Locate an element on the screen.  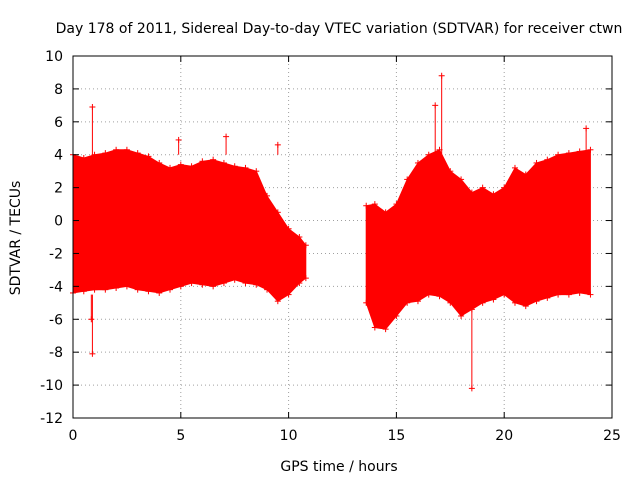
y-tick-label: 4 is located at coordinates (58, 156).